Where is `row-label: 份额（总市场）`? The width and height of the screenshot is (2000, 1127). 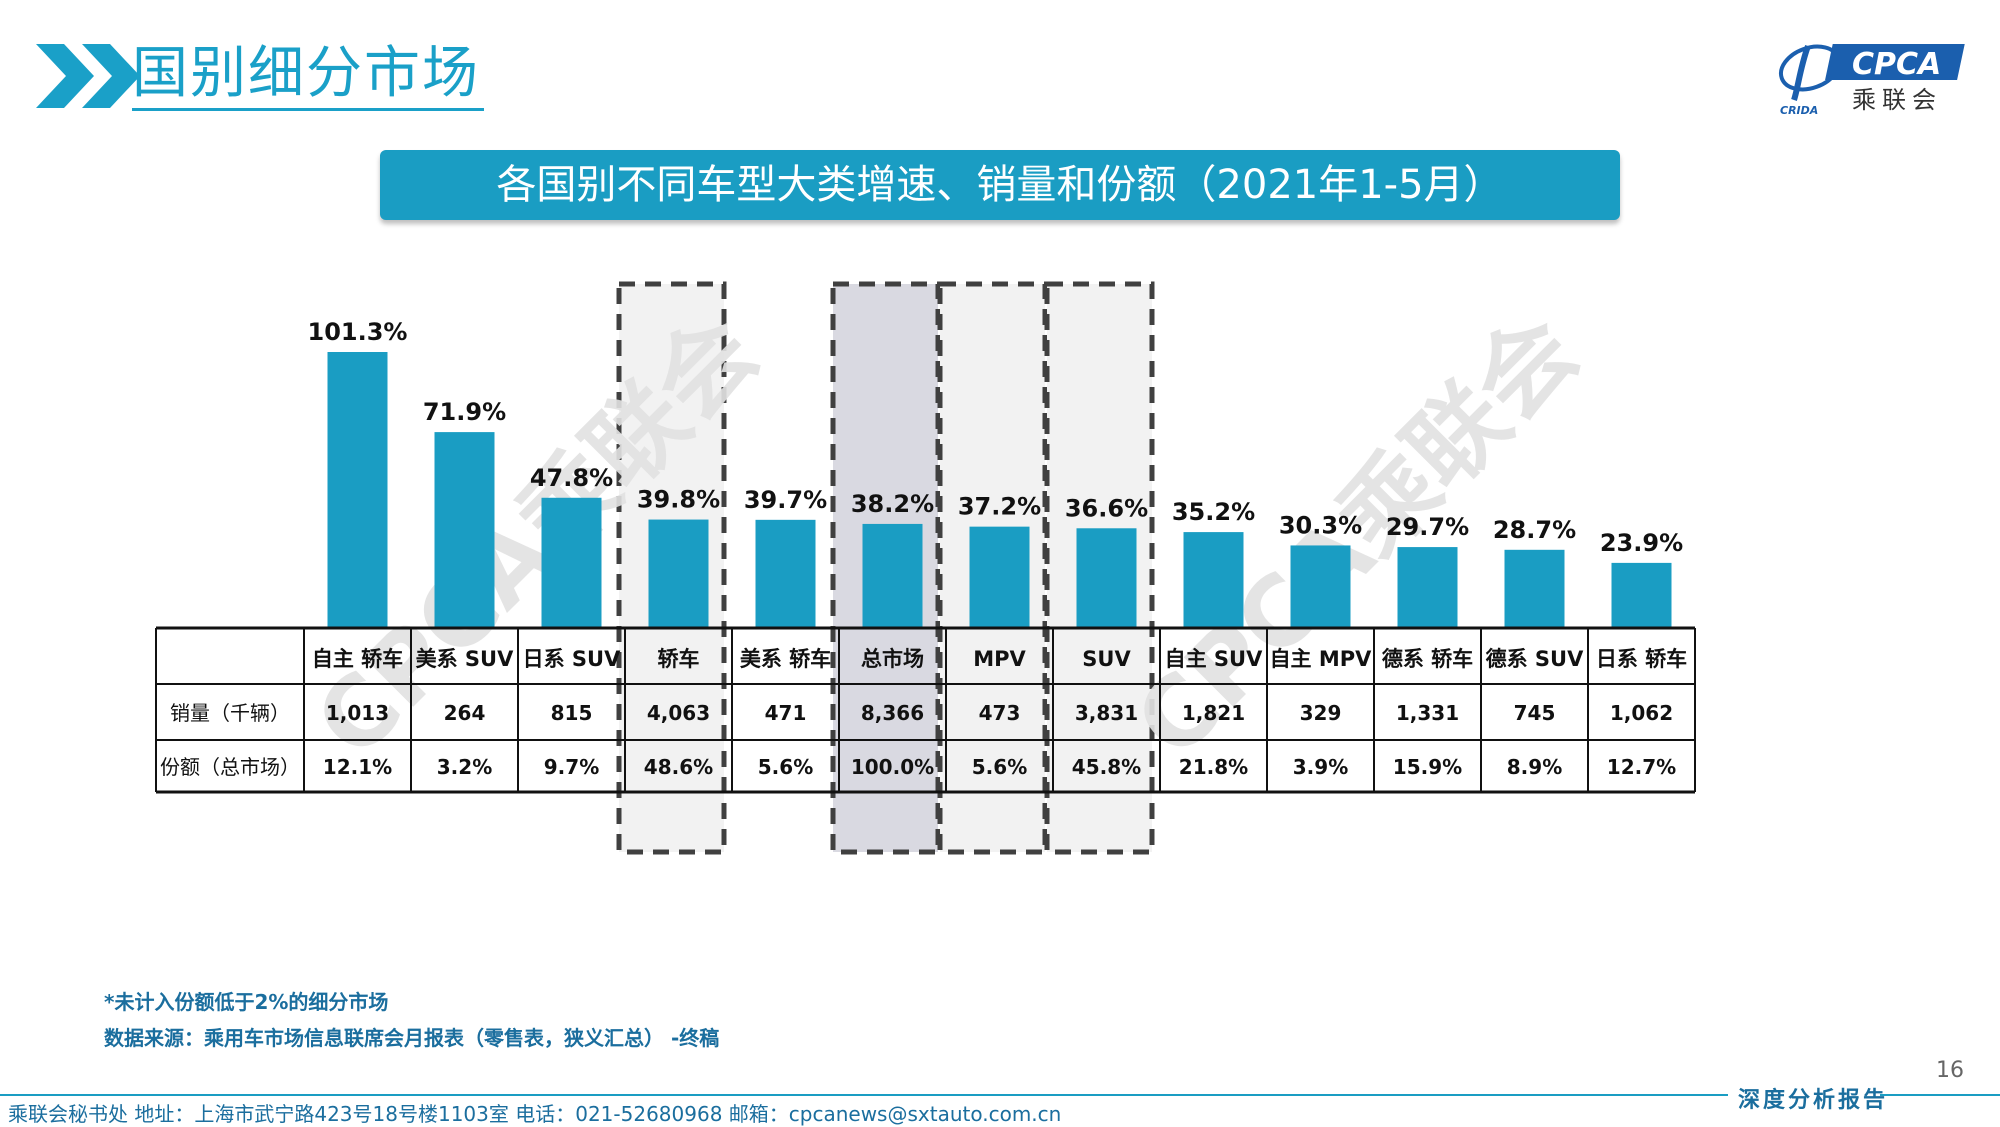
row-label: 份额（总市场） is located at coordinates (230, 767).